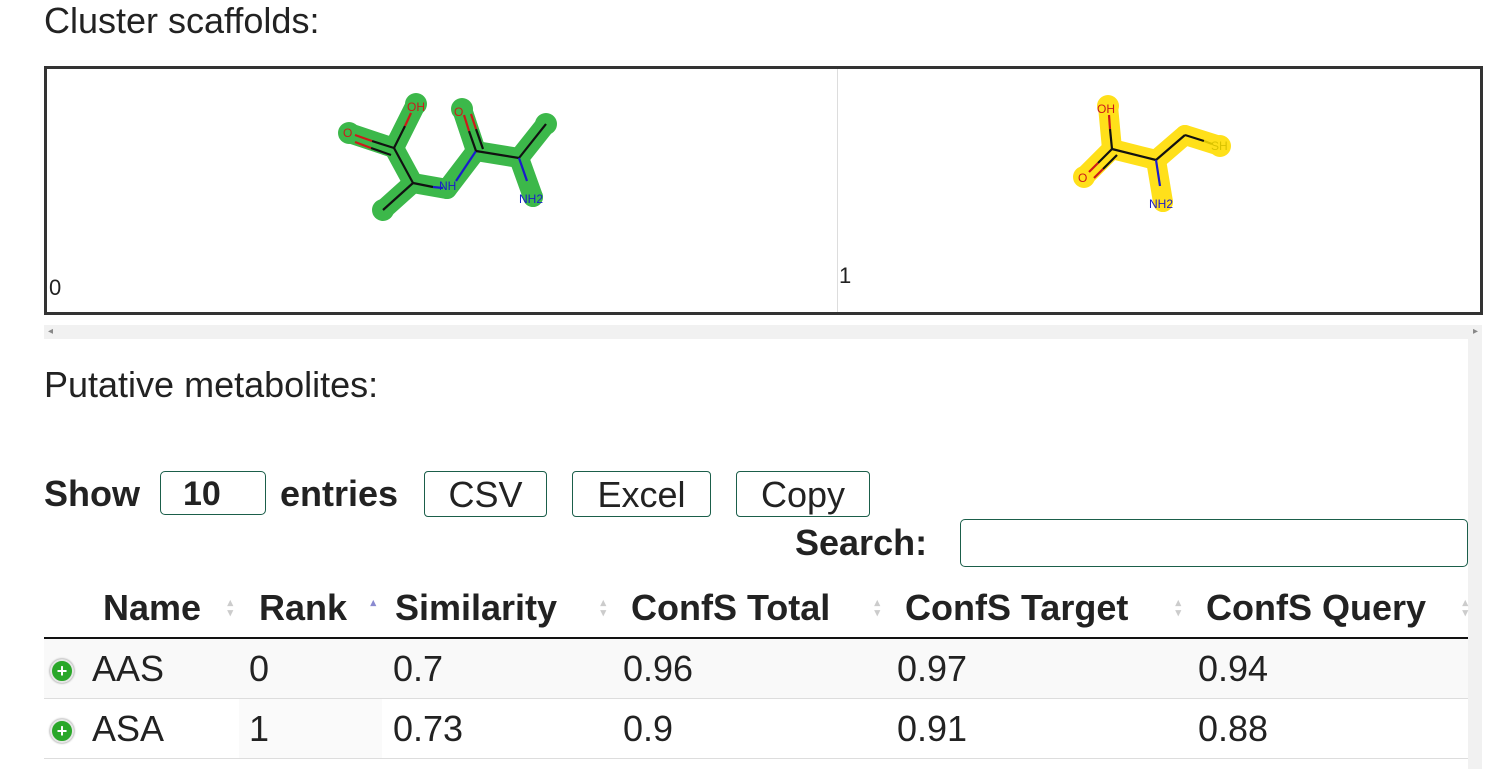  What do you see at coordinates (1475, 331) in the screenshot?
I see `scroll-right-icon: ▸` at bounding box center [1475, 331].